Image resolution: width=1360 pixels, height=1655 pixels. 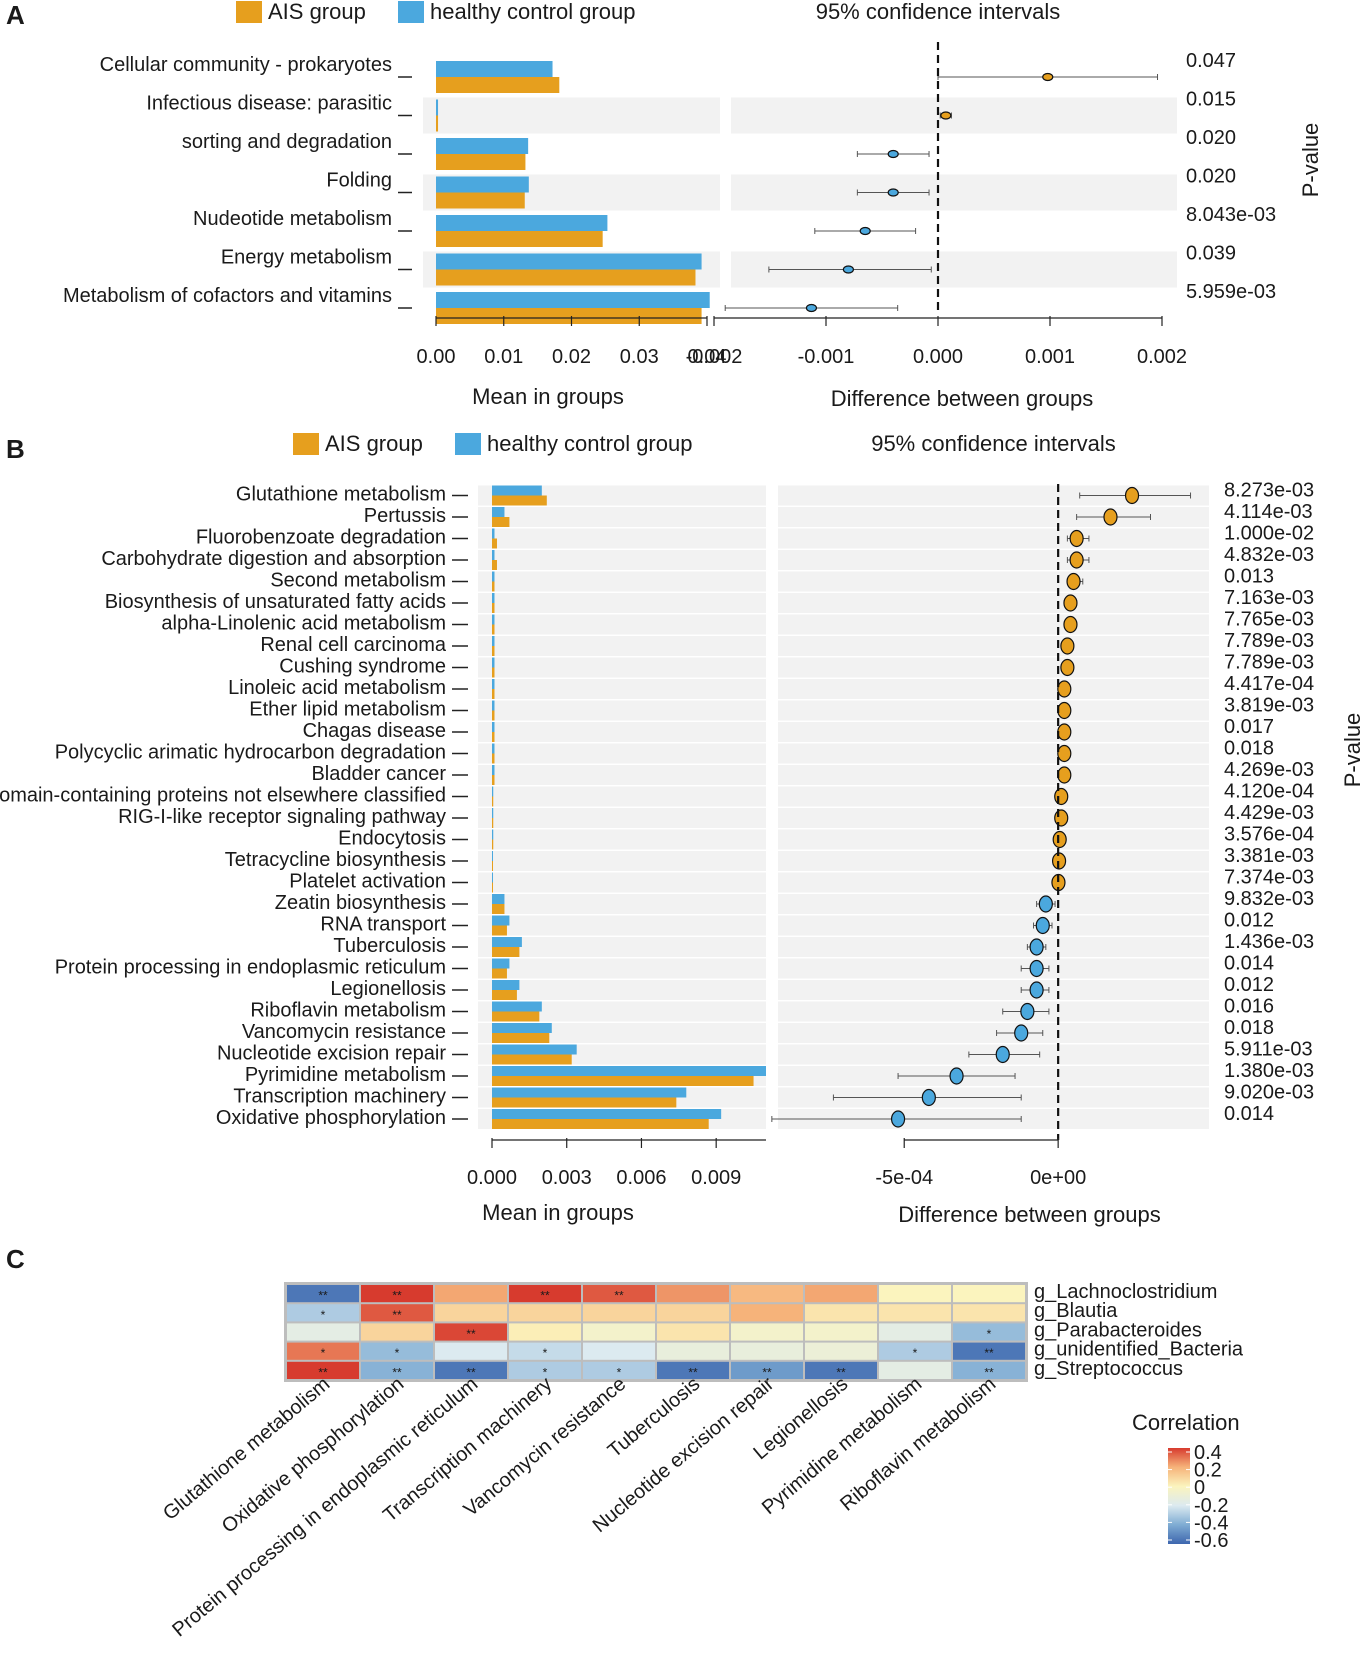 I want to click on category-label: RNA transport, so click(x=383, y=925).